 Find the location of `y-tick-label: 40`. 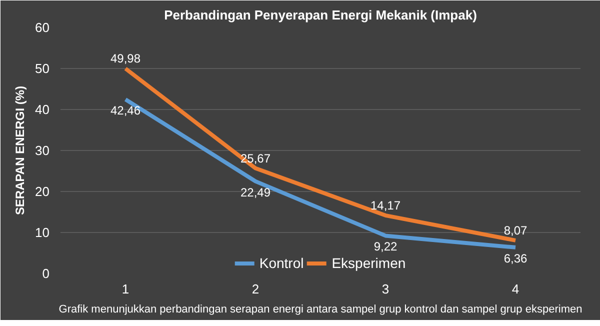

y-tick-label: 40 is located at coordinates (42, 109).